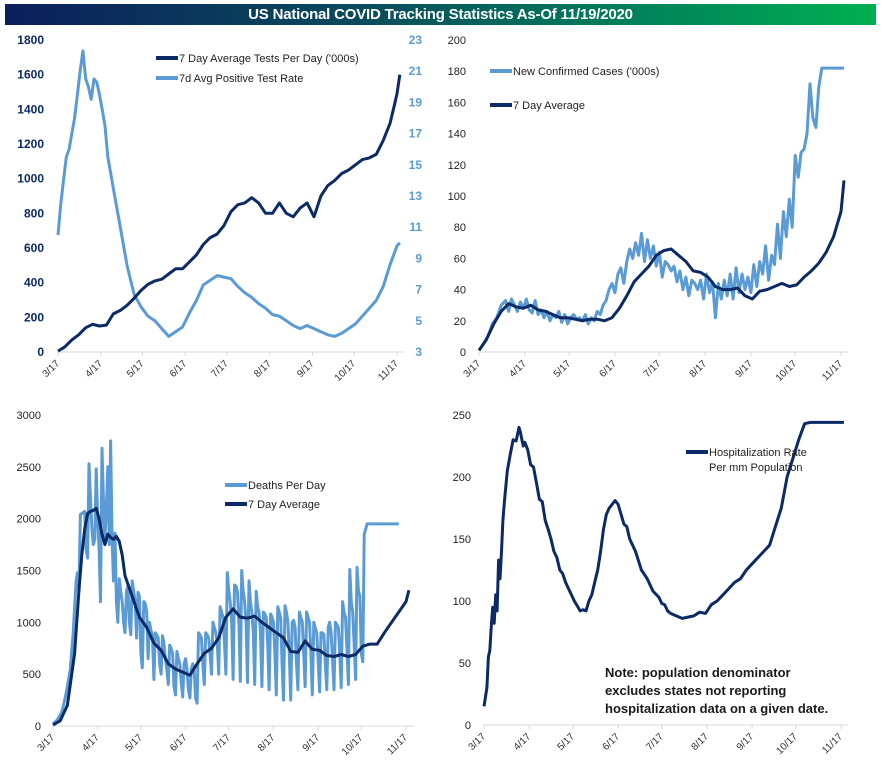 This screenshot has height=773, width=881. Describe the element at coordinates (416, 71) in the screenshot. I see `y-right-tick-label: 21` at that location.